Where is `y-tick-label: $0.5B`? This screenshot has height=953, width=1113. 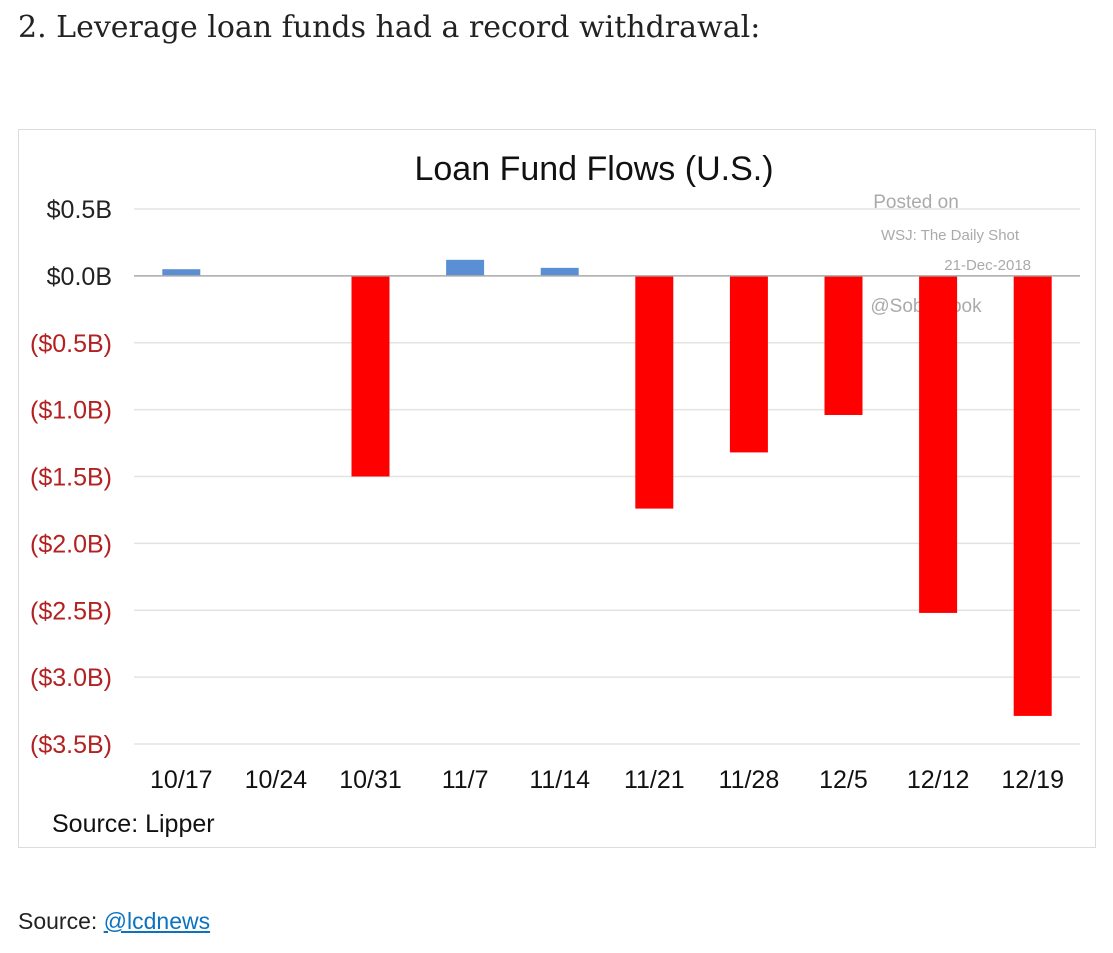
y-tick-label: $0.5B is located at coordinates (79, 210).